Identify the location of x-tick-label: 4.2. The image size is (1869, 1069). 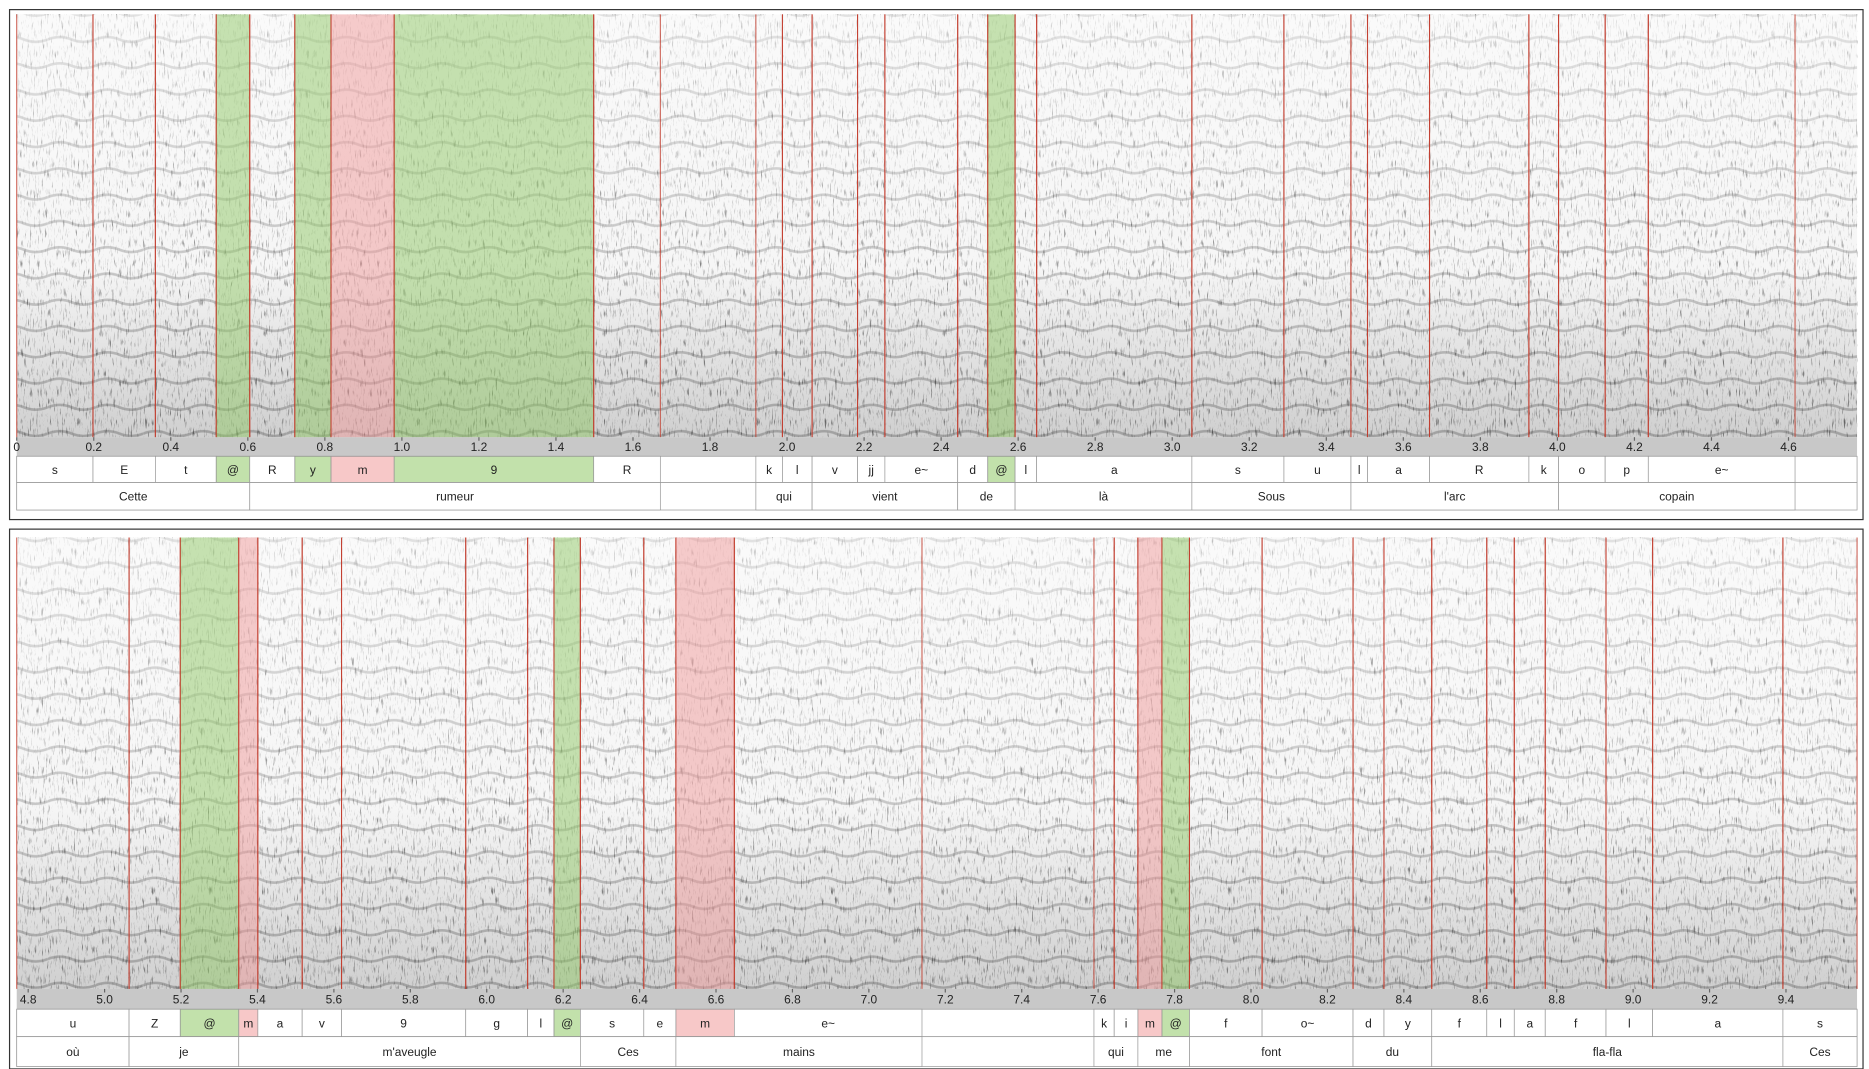
(1634, 447).